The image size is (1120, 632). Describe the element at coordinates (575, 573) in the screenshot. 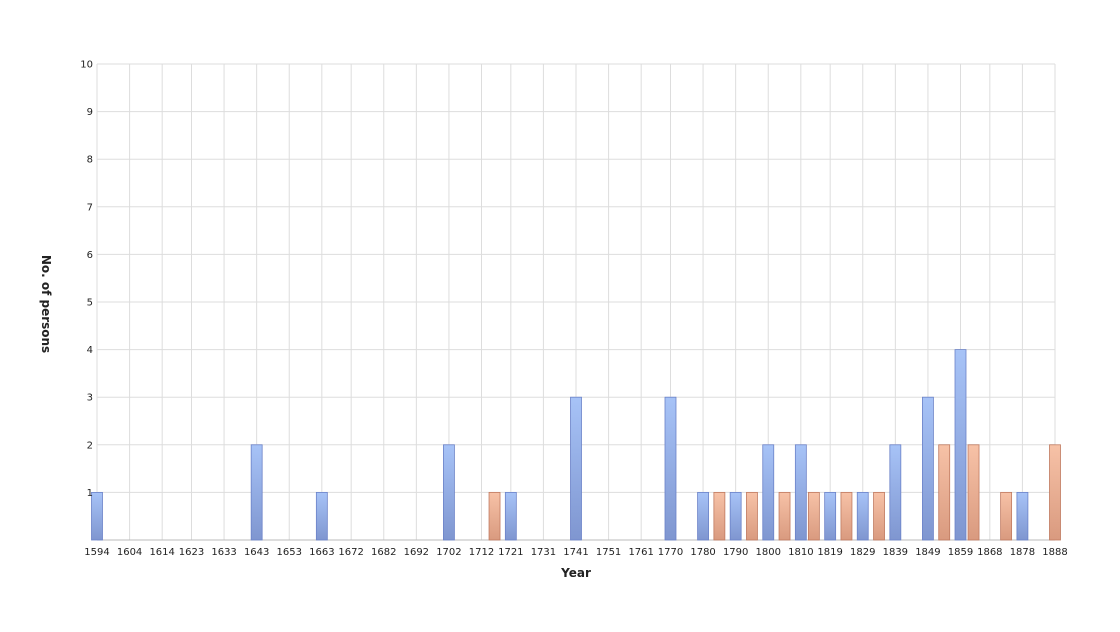

I see `x-axis-title: Year` at that location.